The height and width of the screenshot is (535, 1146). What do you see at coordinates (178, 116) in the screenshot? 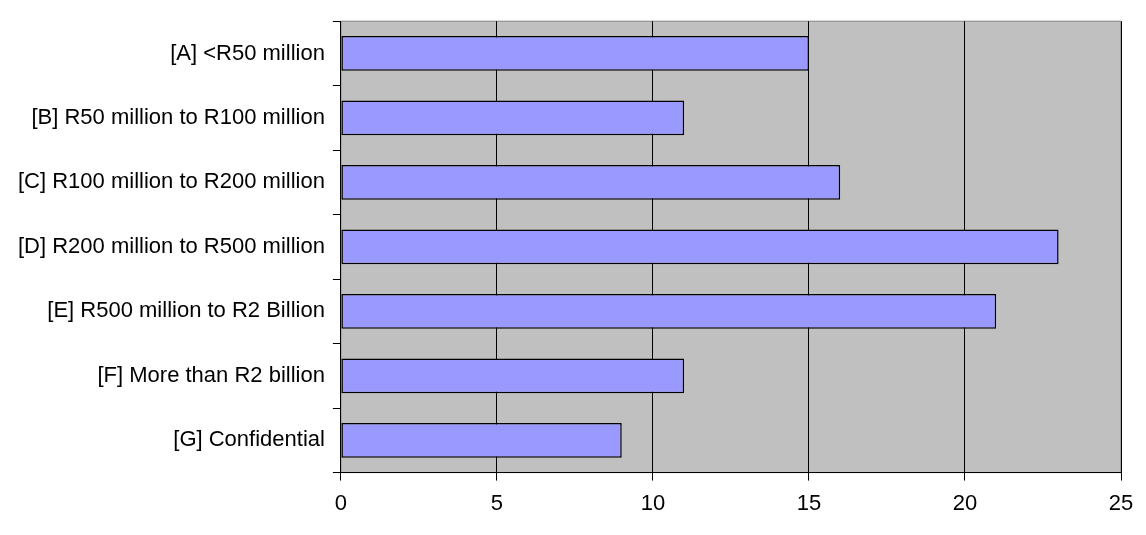
I see `y-tick-label: [B] R50 million to R100 million` at bounding box center [178, 116].